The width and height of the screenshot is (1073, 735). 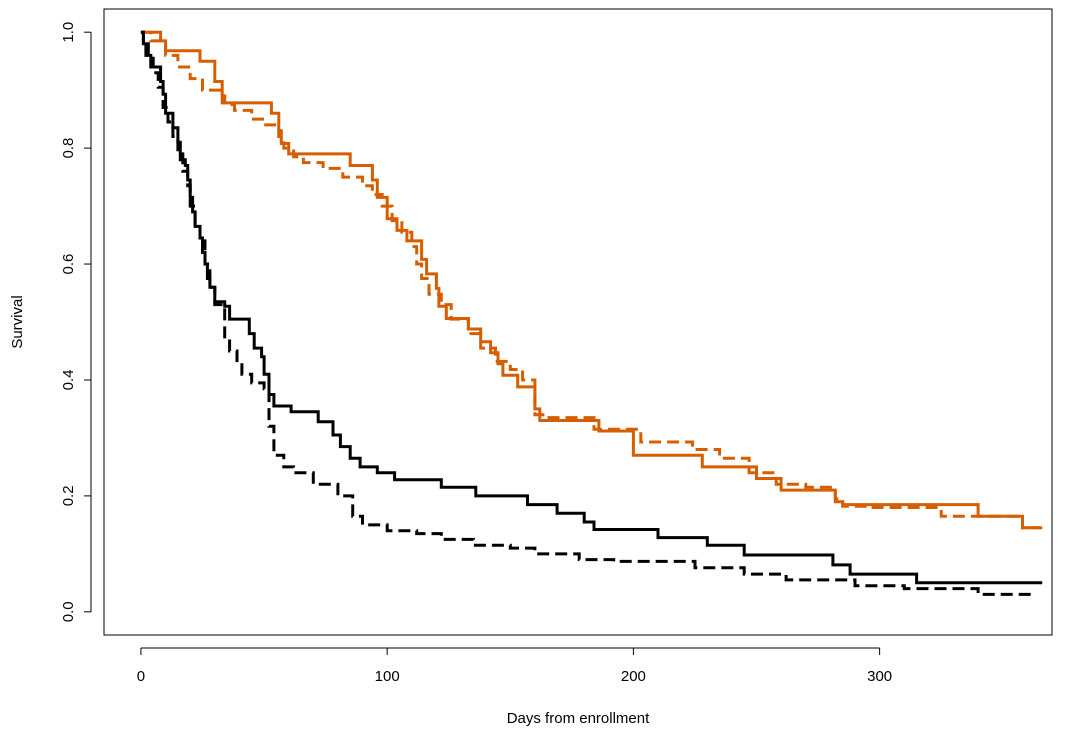 I want to click on y-tick-label: 0.8, so click(x=68, y=148).